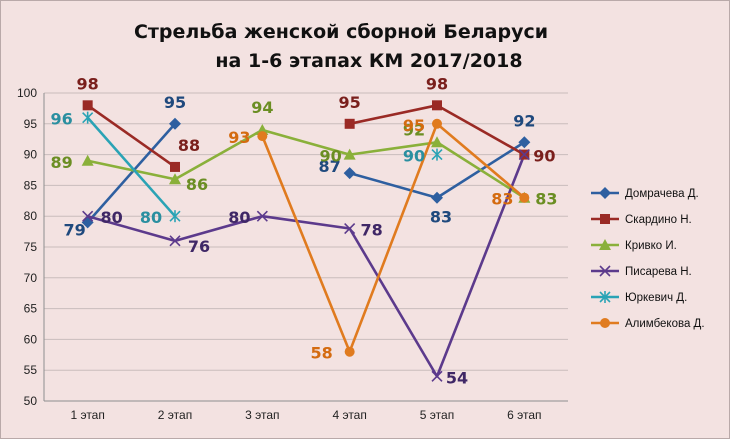 This screenshot has width=730, height=439. What do you see at coordinates (31, 216) in the screenshot?
I see `y-tick-label: 80` at bounding box center [31, 216].